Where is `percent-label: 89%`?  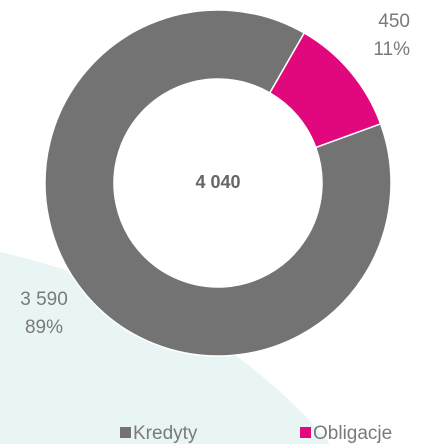
percent-label: 89% is located at coordinates (44, 327).